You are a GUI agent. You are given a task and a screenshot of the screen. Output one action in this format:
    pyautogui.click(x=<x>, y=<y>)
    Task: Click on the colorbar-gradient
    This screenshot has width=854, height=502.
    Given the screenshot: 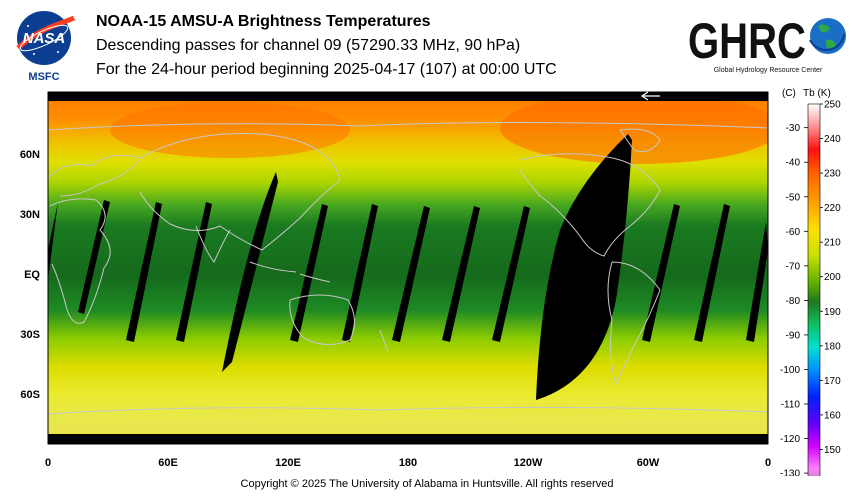 What is the action you would take?
    pyautogui.click(x=814, y=289)
    